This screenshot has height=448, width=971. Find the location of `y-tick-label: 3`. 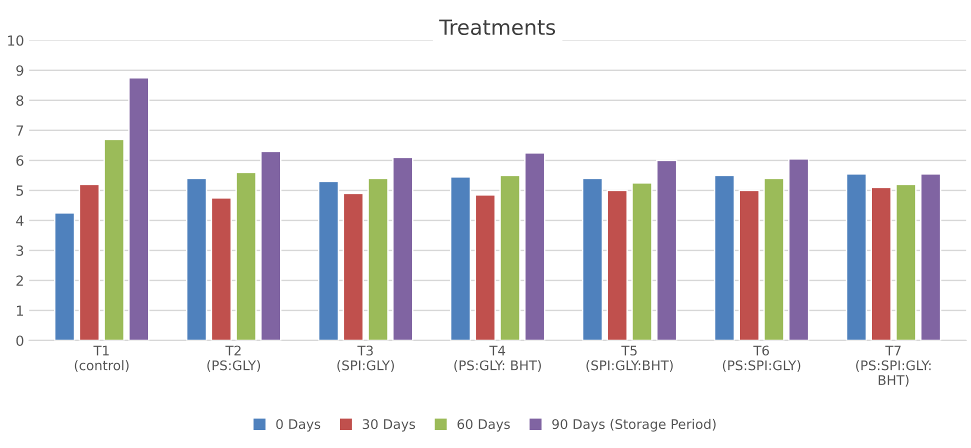

y-tick-label: 3 is located at coordinates (20, 250).